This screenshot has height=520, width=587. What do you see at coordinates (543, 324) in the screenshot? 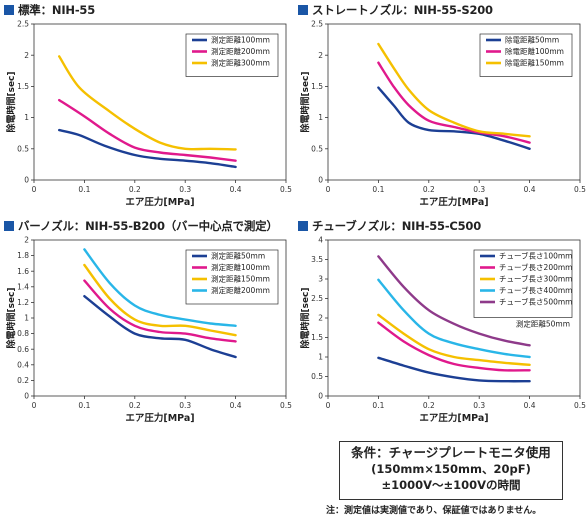
I see `legend-note: 測定距離50mm` at bounding box center [543, 324].